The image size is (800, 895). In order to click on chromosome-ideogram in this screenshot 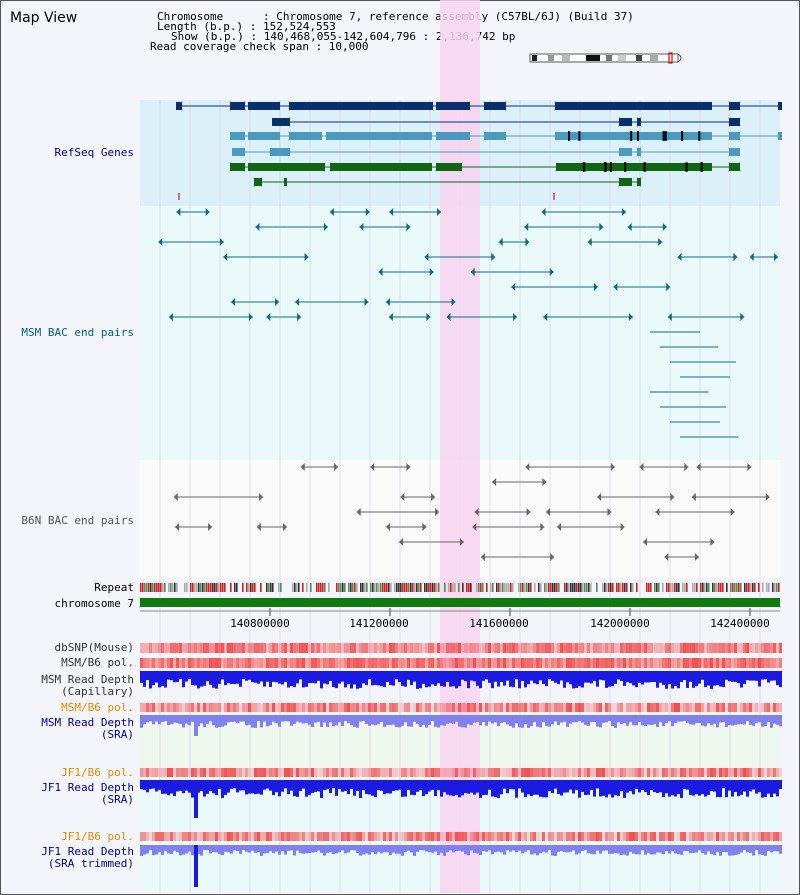, I will do `click(605, 58)`.